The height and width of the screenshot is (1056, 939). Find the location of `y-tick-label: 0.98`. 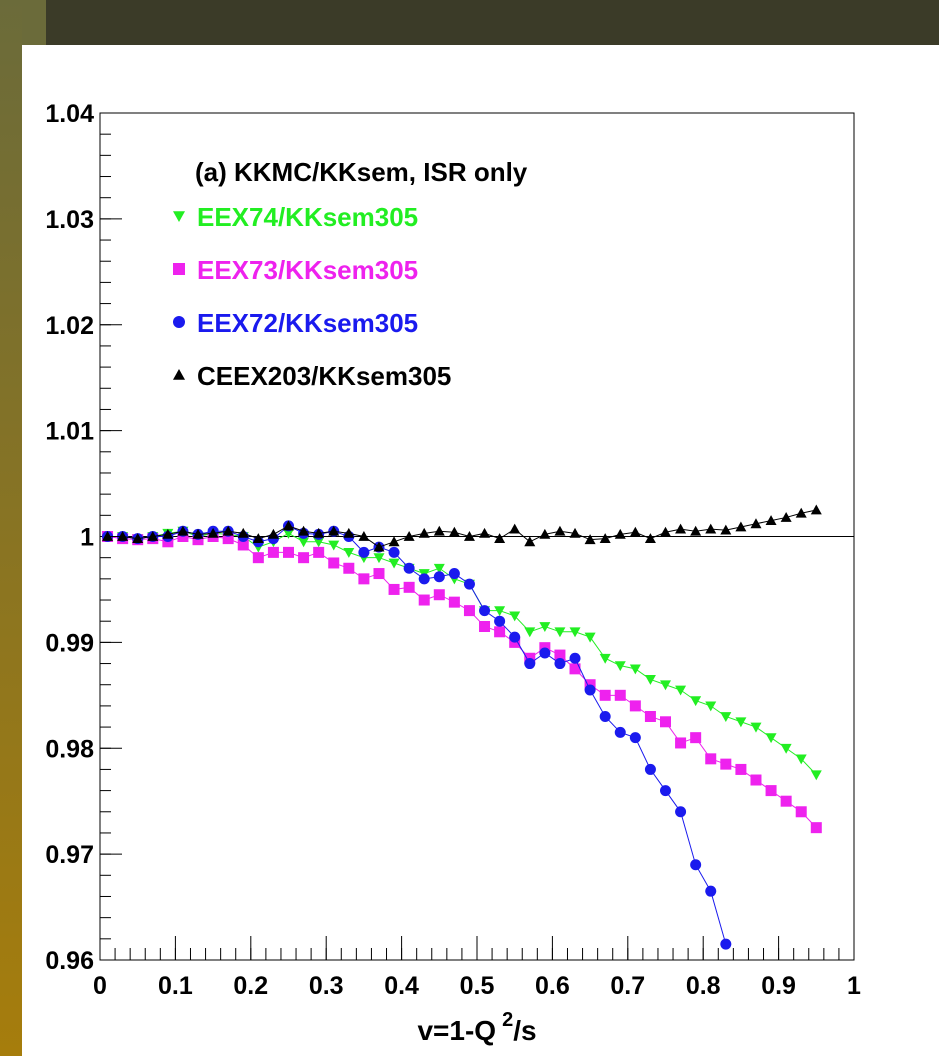

y-tick-label: 0.98 is located at coordinates (69, 749).